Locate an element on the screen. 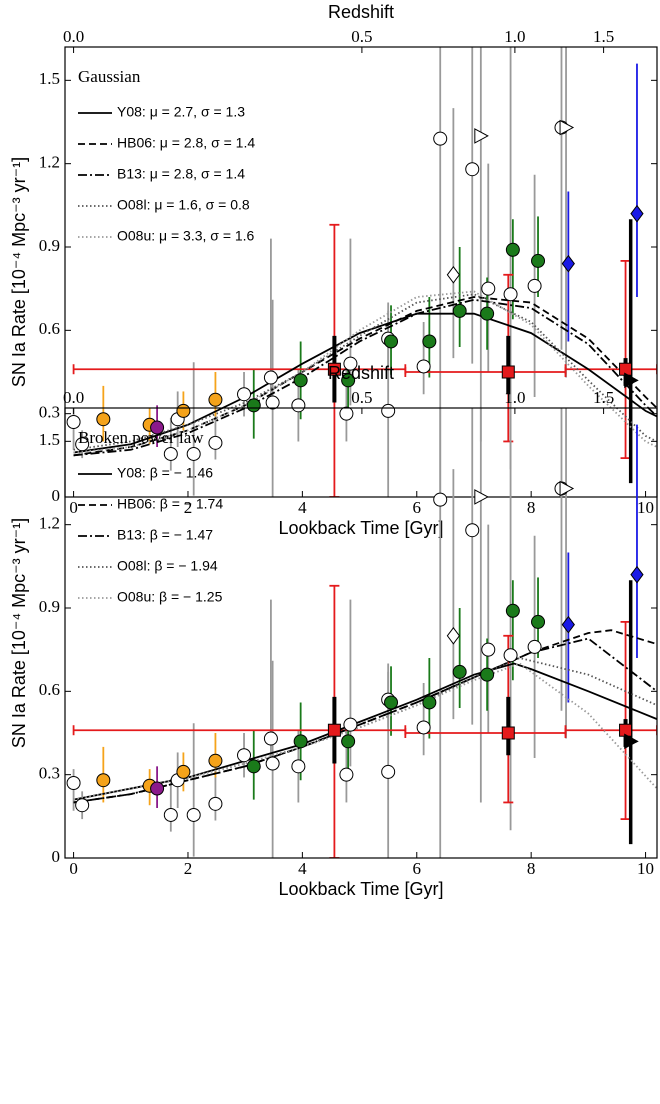  legend-label: O08l: β = − 1.94 is located at coordinates (167, 566).